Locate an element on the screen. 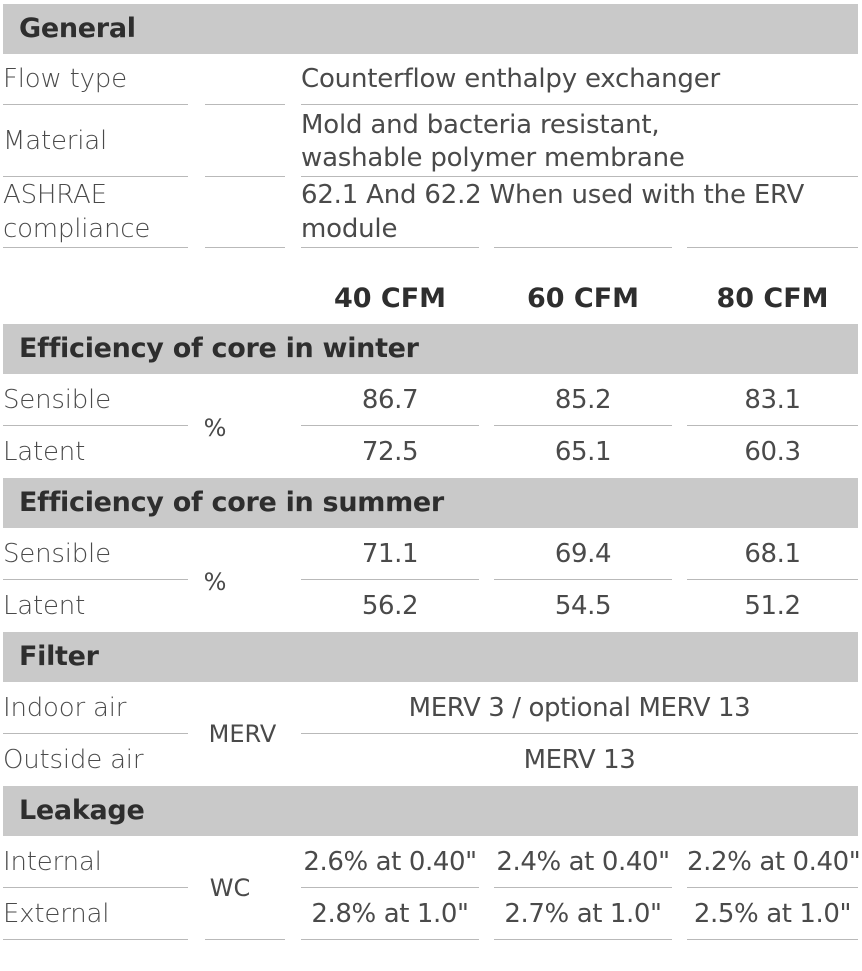 This screenshot has width=862, height=971. value-outside-air: MERV 13 is located at coordinates (579, 760).